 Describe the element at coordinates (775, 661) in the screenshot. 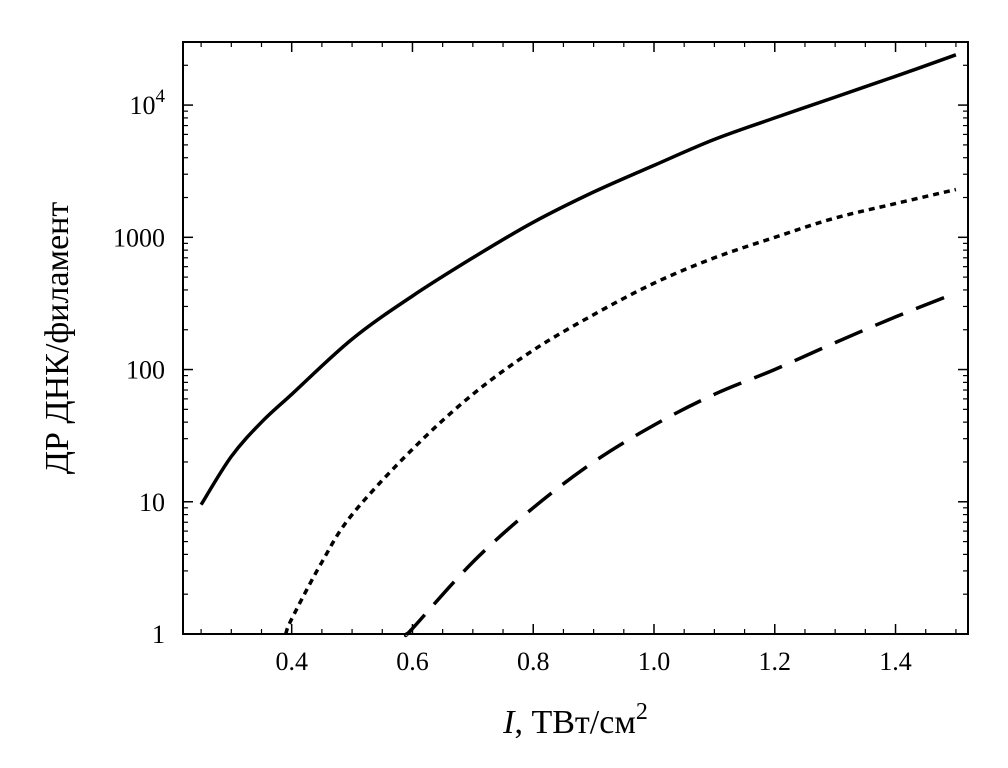

I see `x-tick-label: 1.2` at that location.